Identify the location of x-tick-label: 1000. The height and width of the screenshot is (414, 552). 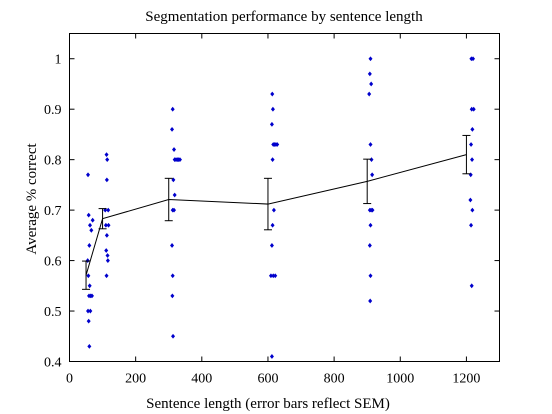
(400, 379).